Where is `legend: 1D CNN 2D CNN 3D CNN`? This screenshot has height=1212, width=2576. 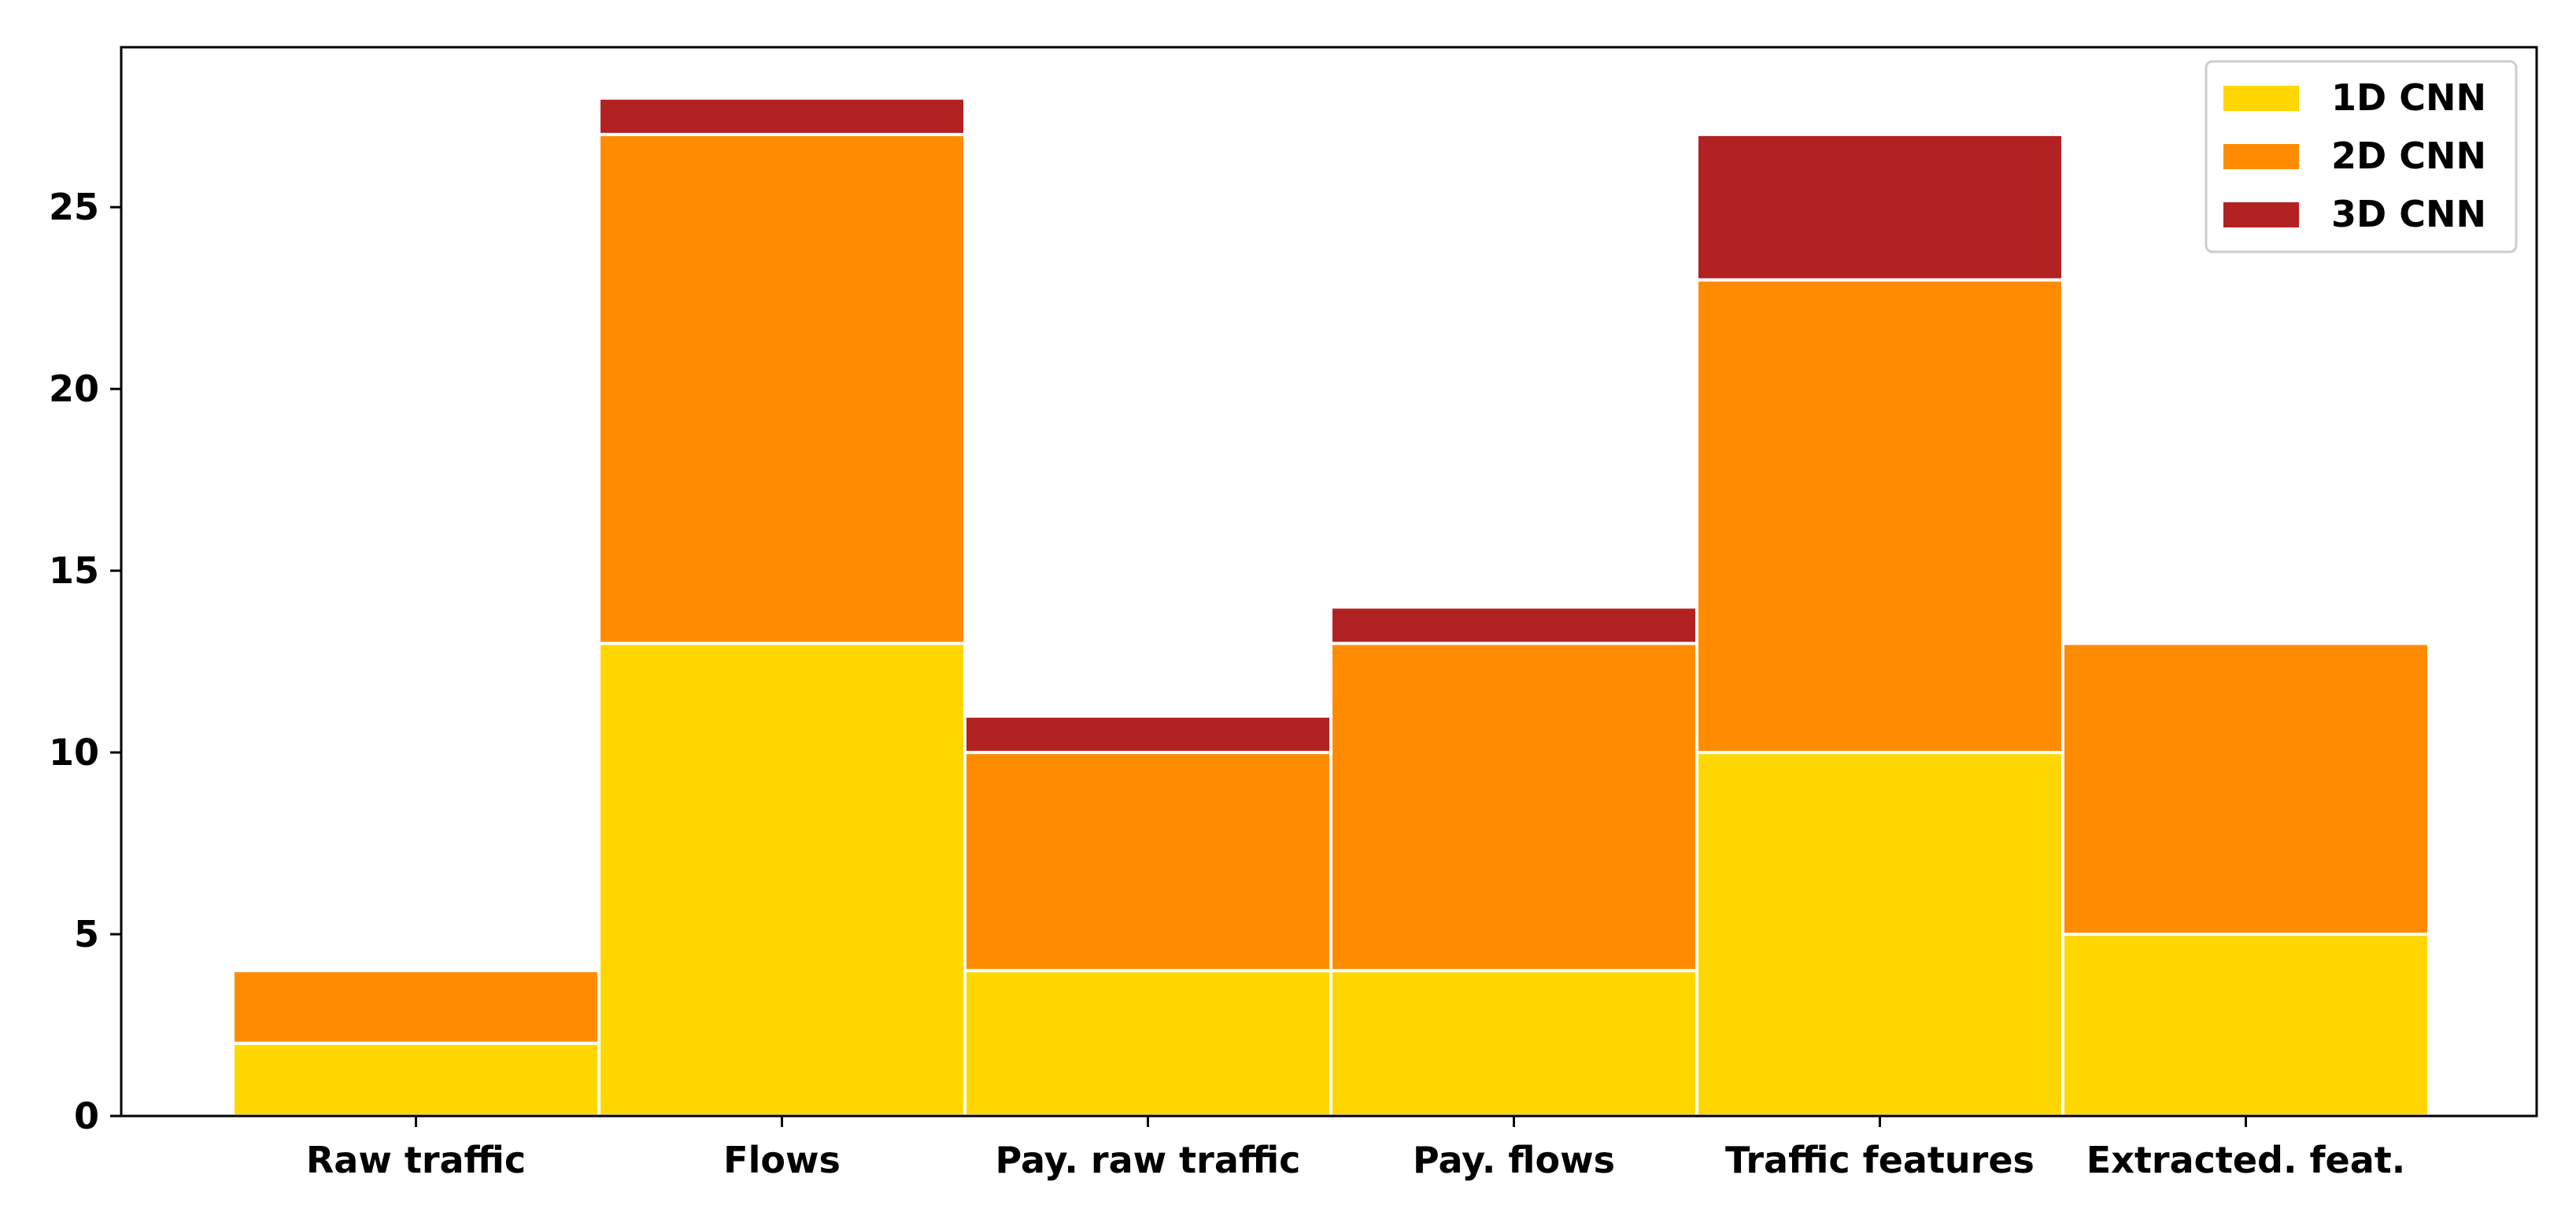 legend: 1D CNN 2D CNN 3D CNN is located at coordinates (2361, 156).